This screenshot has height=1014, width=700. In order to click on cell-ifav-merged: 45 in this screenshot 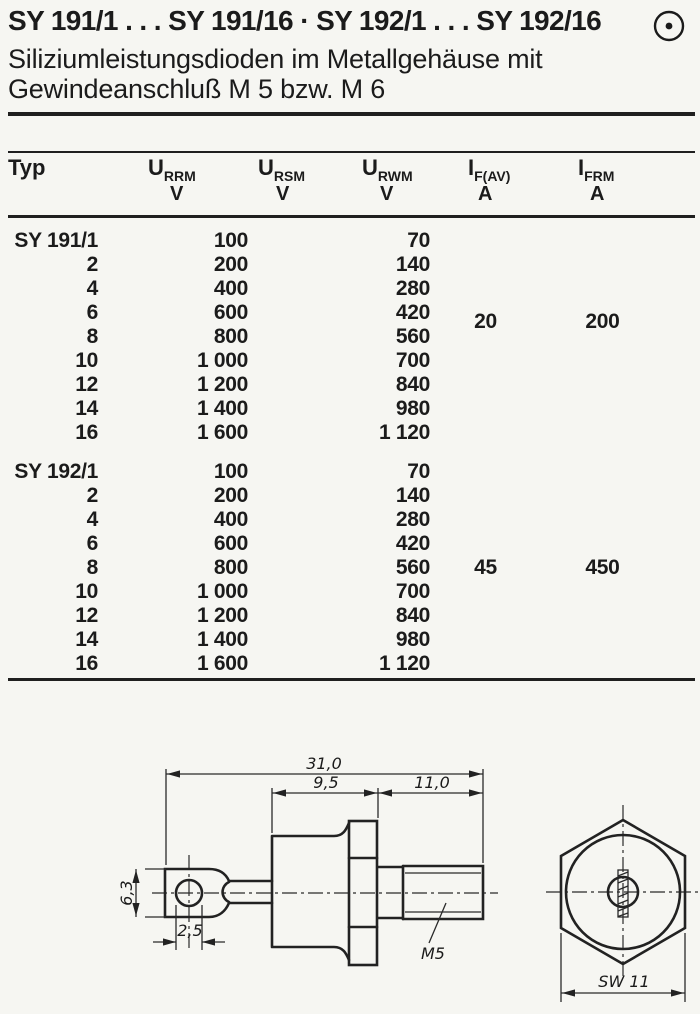, I will do `click(485, 567)`.